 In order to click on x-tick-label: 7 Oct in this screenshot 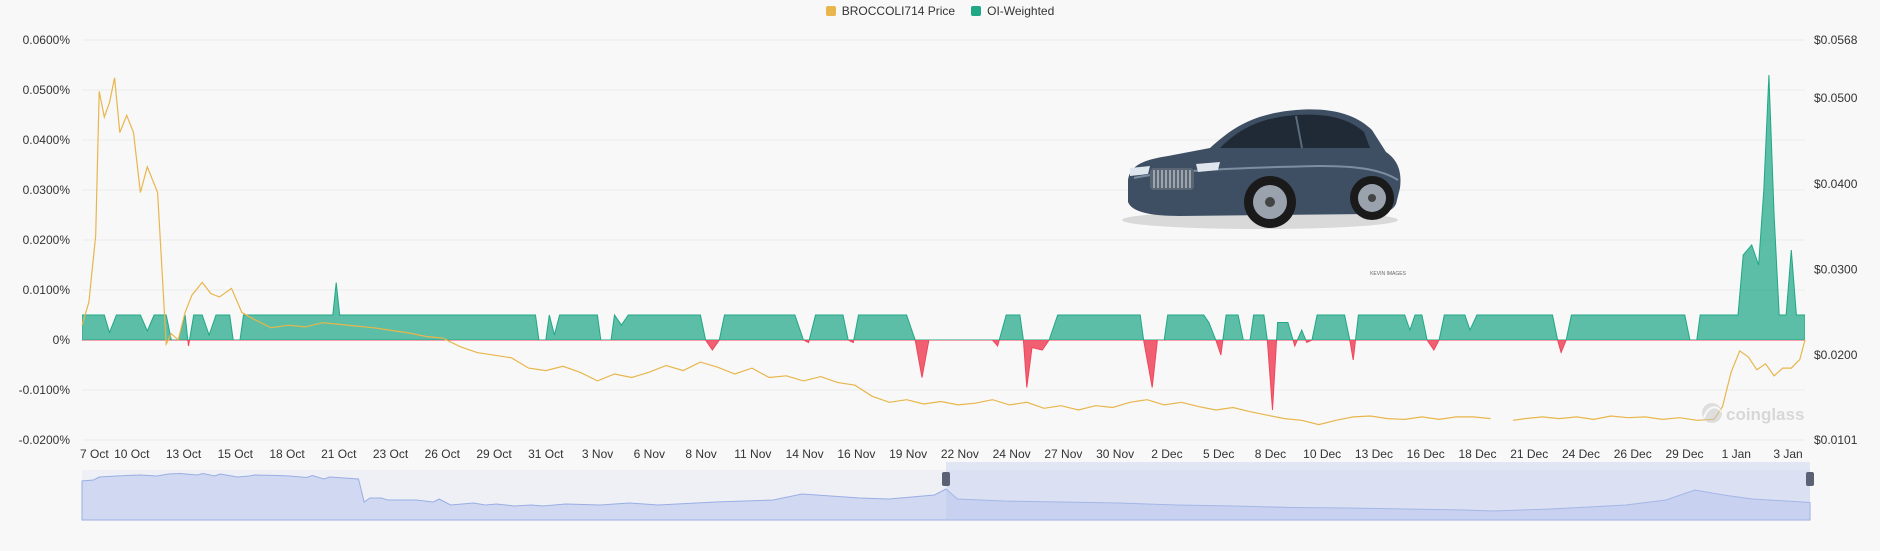, I will do `click(94, 454)`.